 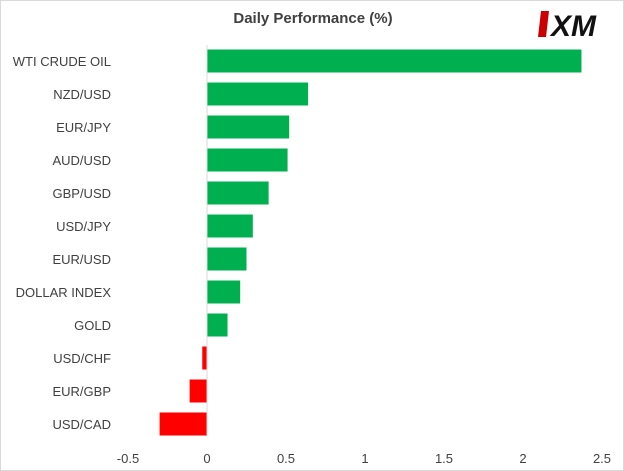 What do you see at coordinates (183, 424) in the screenshot?
I see `bar-usd-cad` at bounding box center [183, 424].